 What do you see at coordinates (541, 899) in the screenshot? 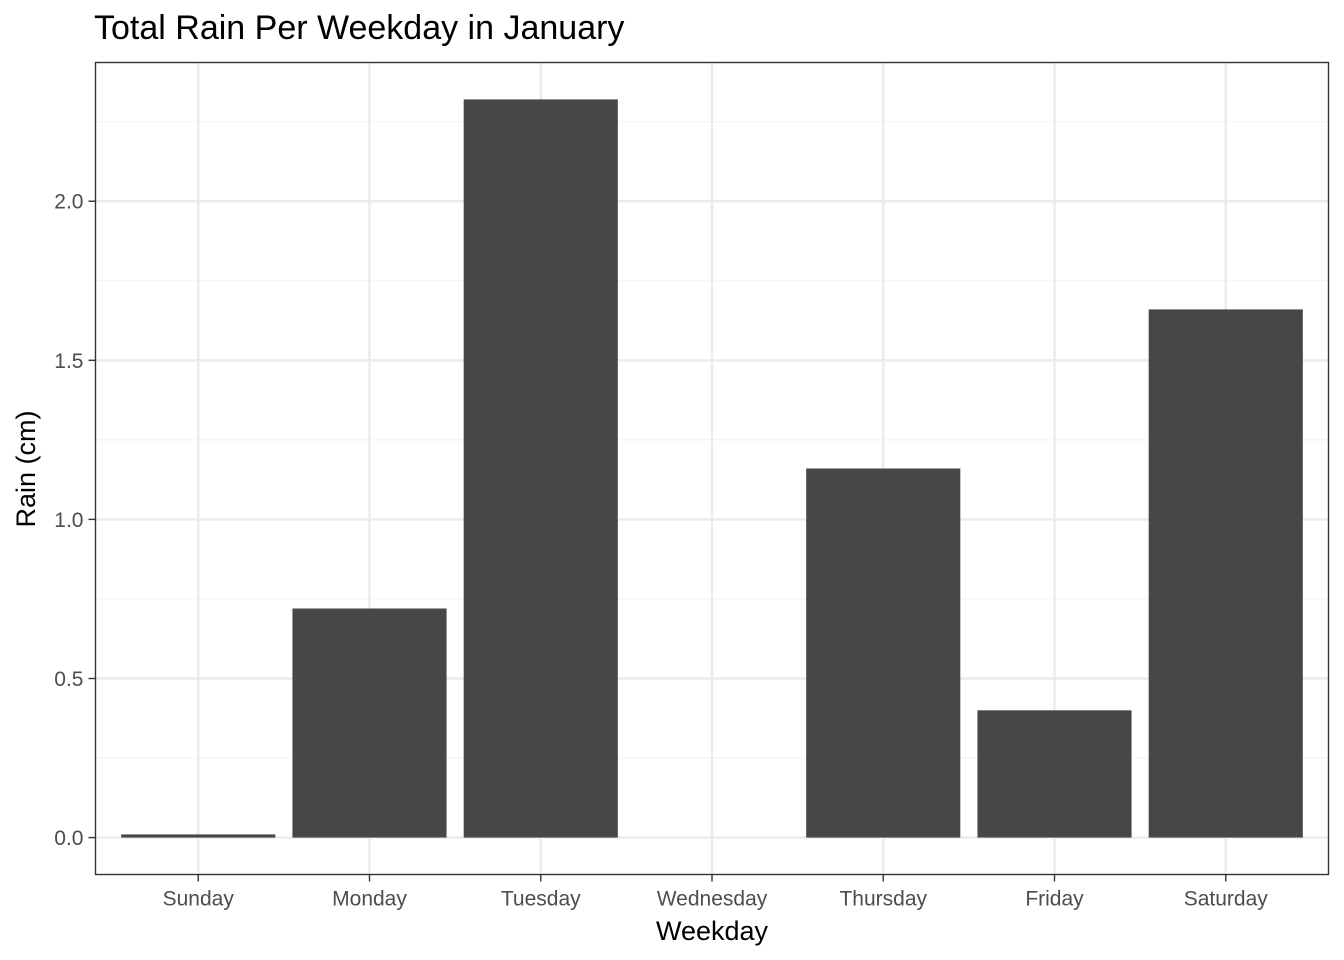
I see `x-tick-label: Tuesday` at bounding box center [541, 899].